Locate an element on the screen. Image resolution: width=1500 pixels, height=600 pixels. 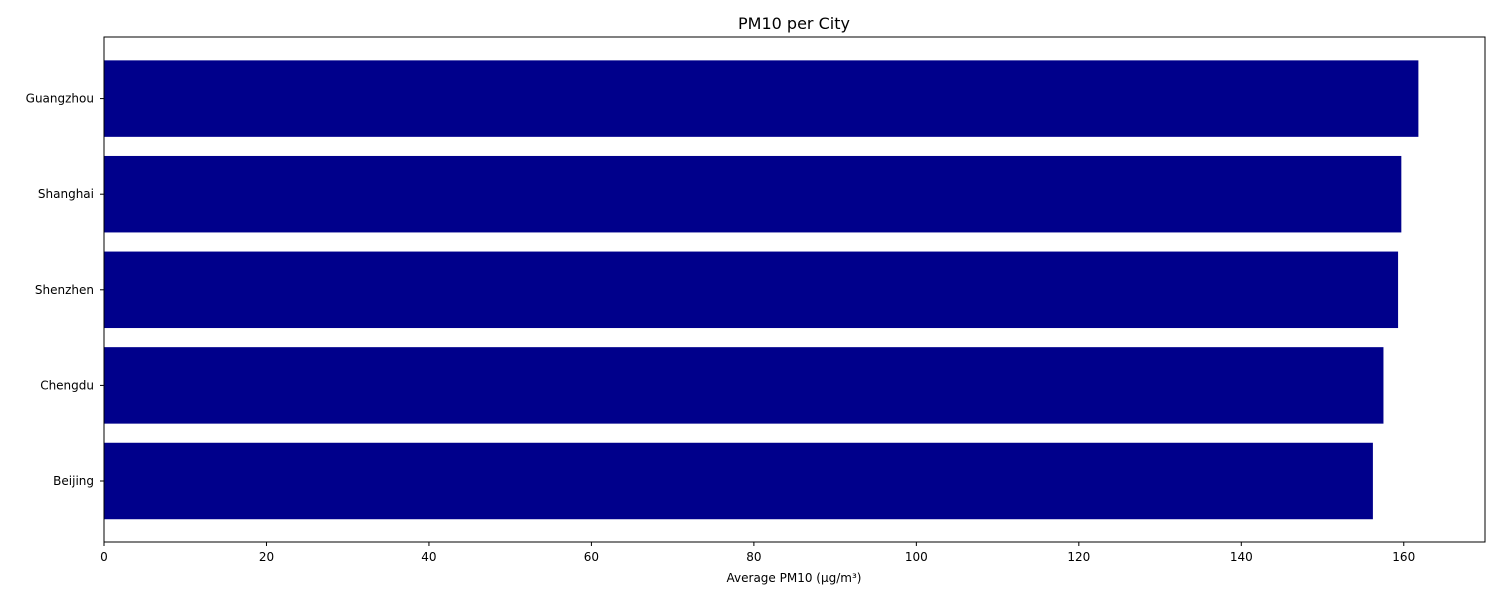
y-tick-label: Beijing is located at coordinates (73, 481).